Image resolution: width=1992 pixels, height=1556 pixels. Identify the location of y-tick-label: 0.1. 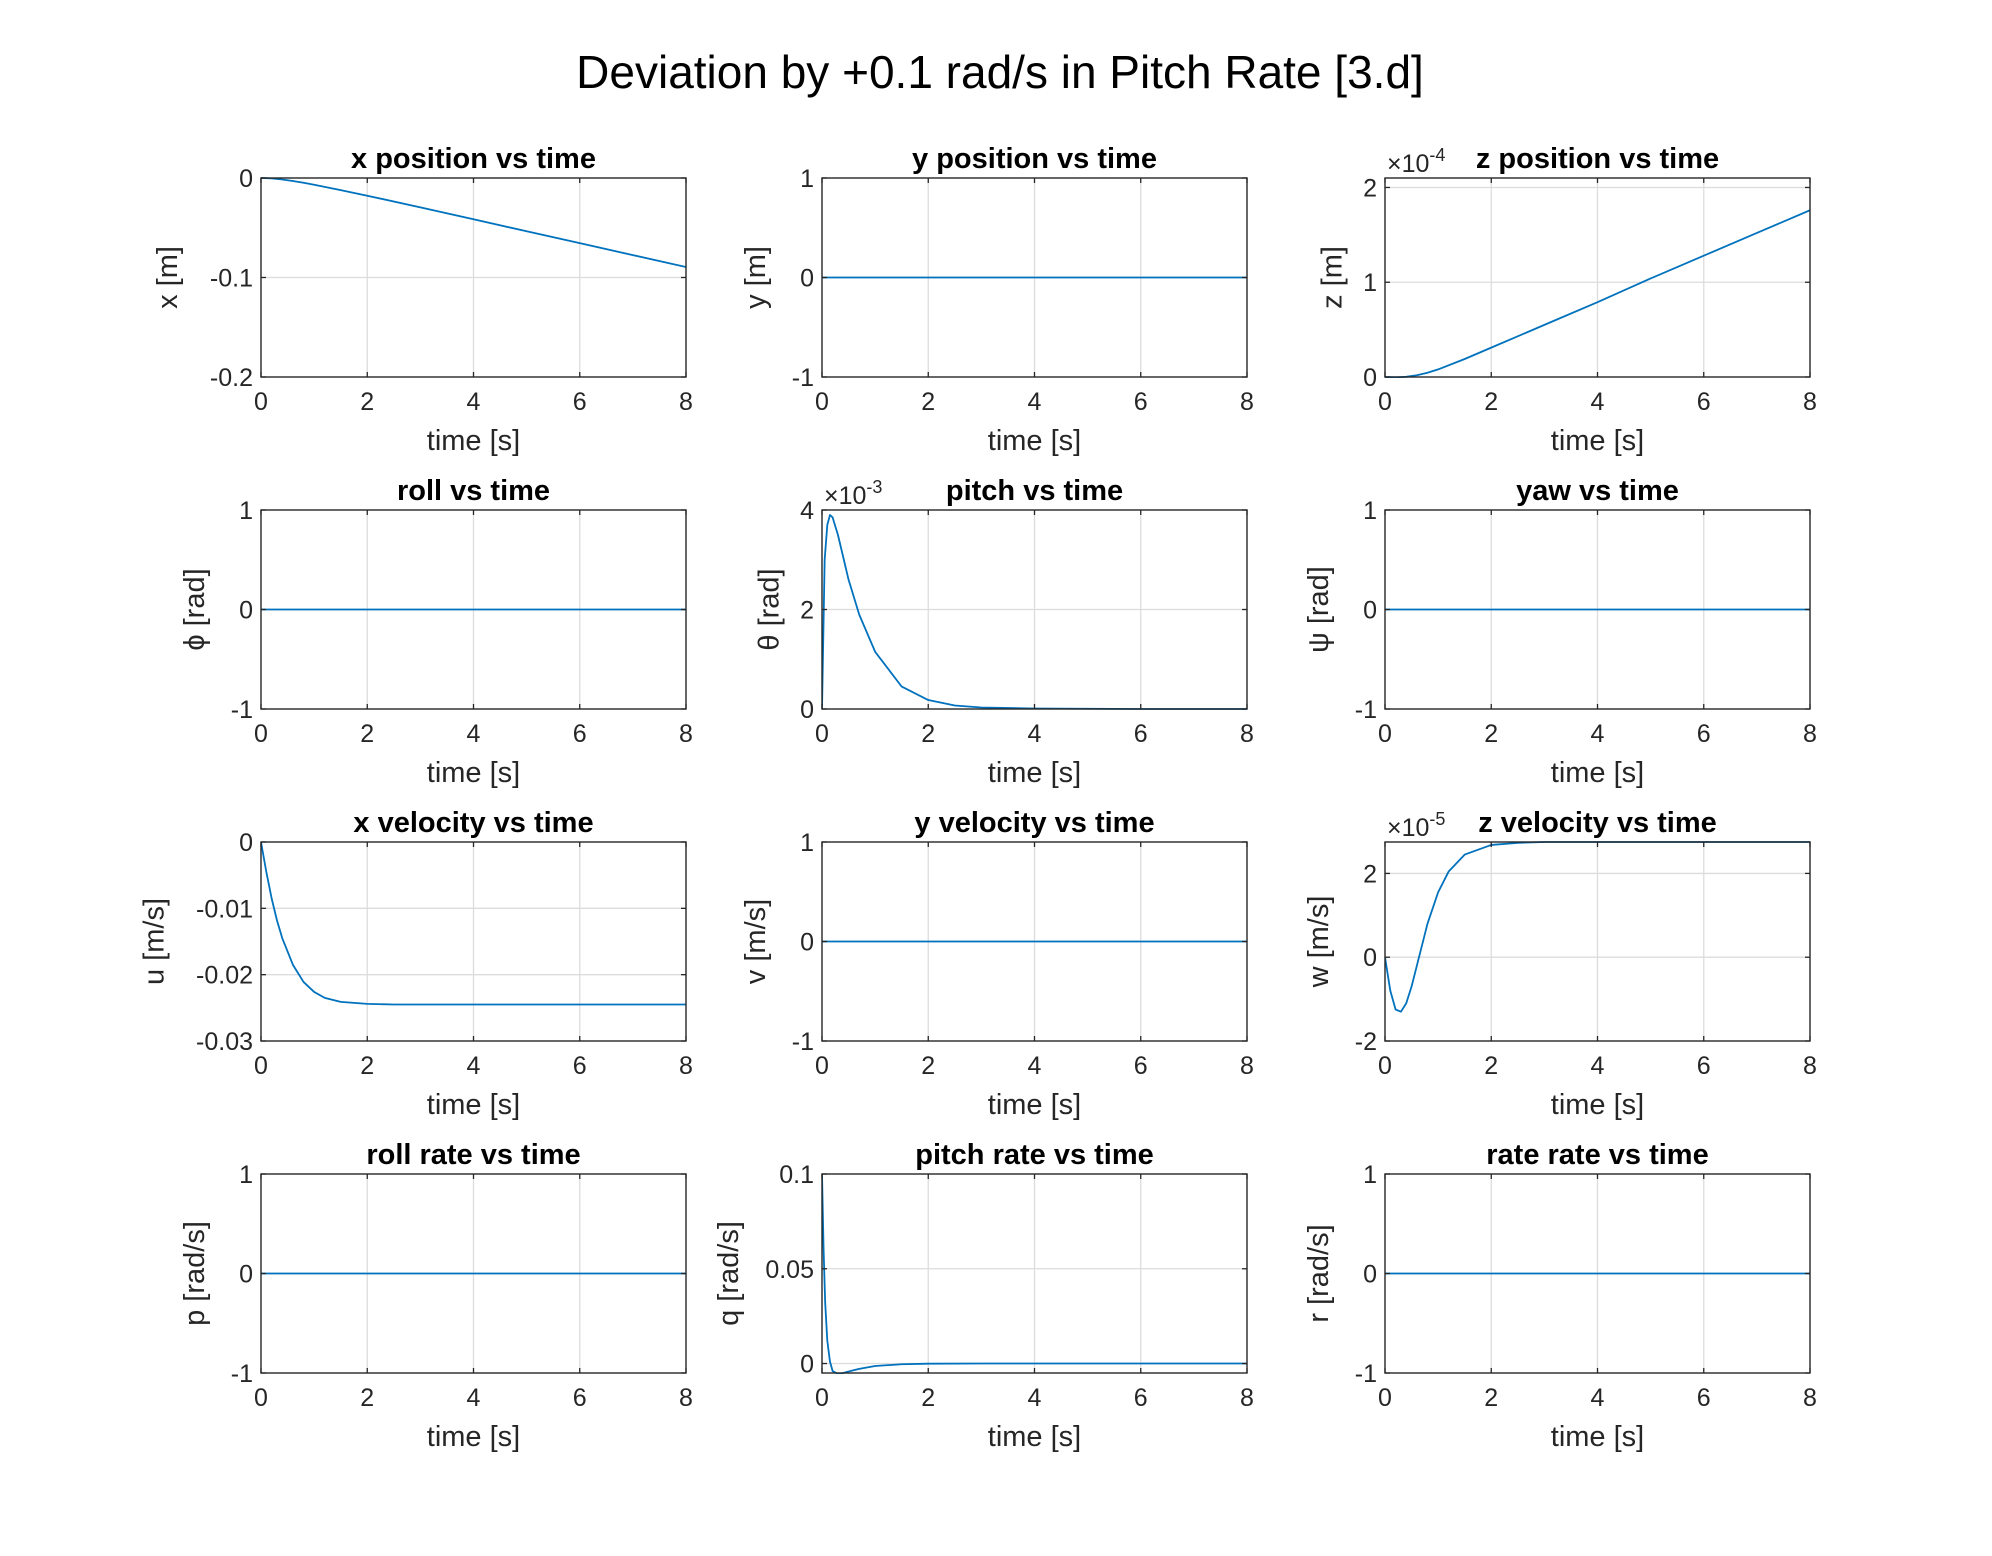
(796, 1175).